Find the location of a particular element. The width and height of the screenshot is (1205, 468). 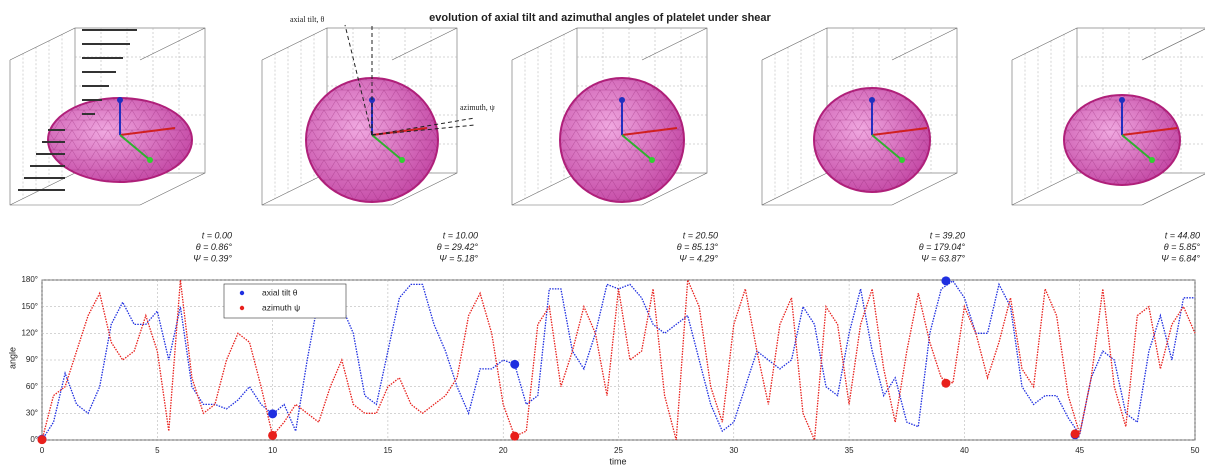

snapshot-label: Ψ = 63.87° is located at coordinates (943, 258).